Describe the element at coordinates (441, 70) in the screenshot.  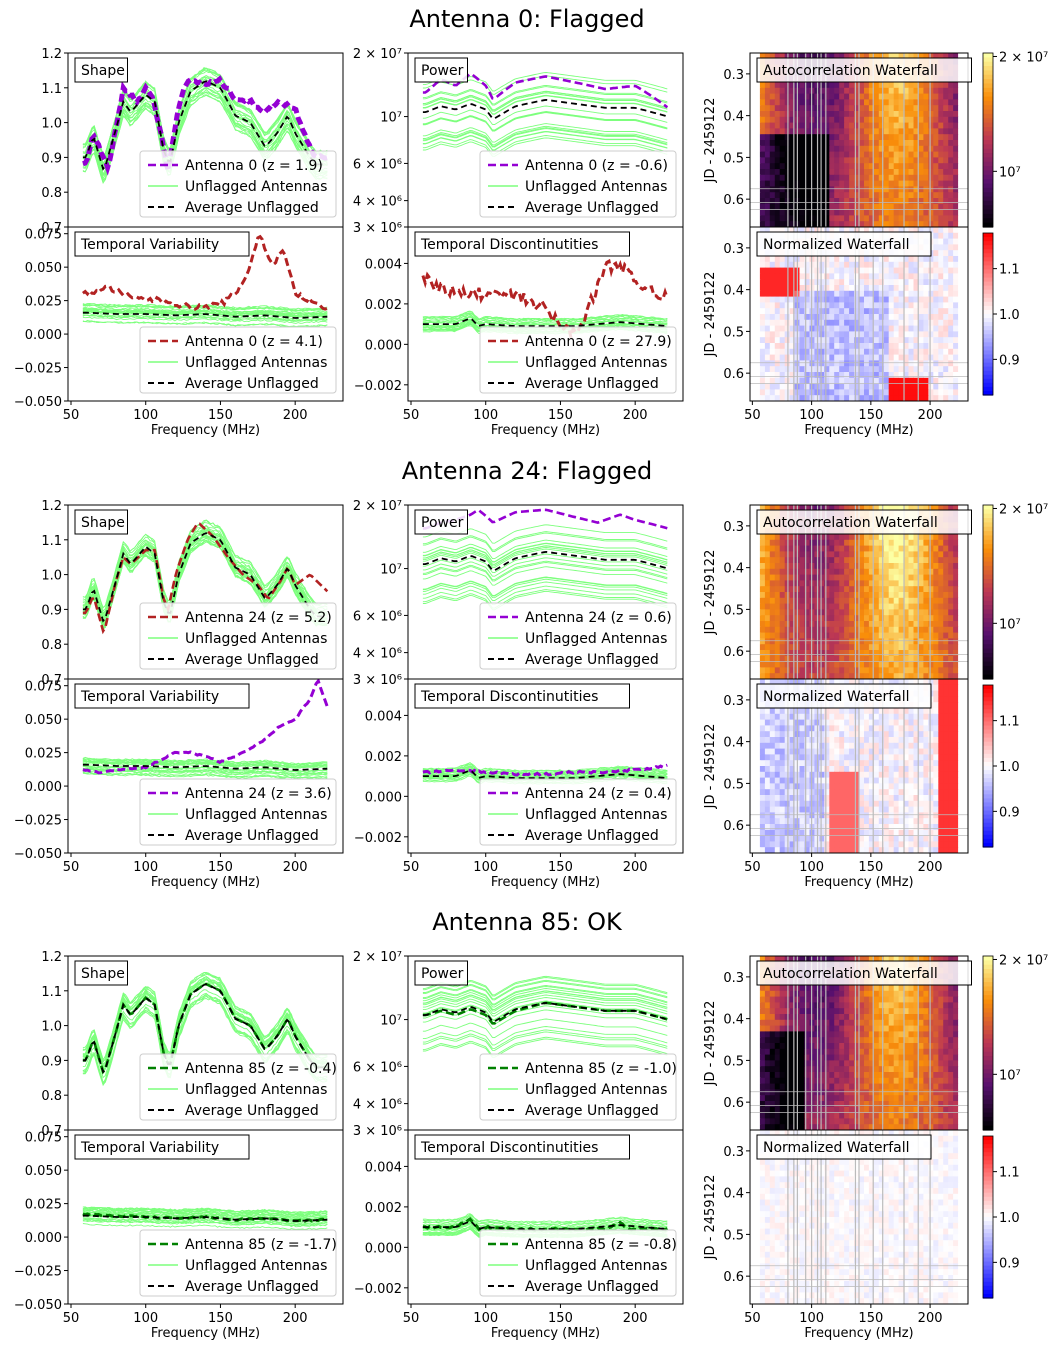
I see `ant0-power-label: Power` at that location.